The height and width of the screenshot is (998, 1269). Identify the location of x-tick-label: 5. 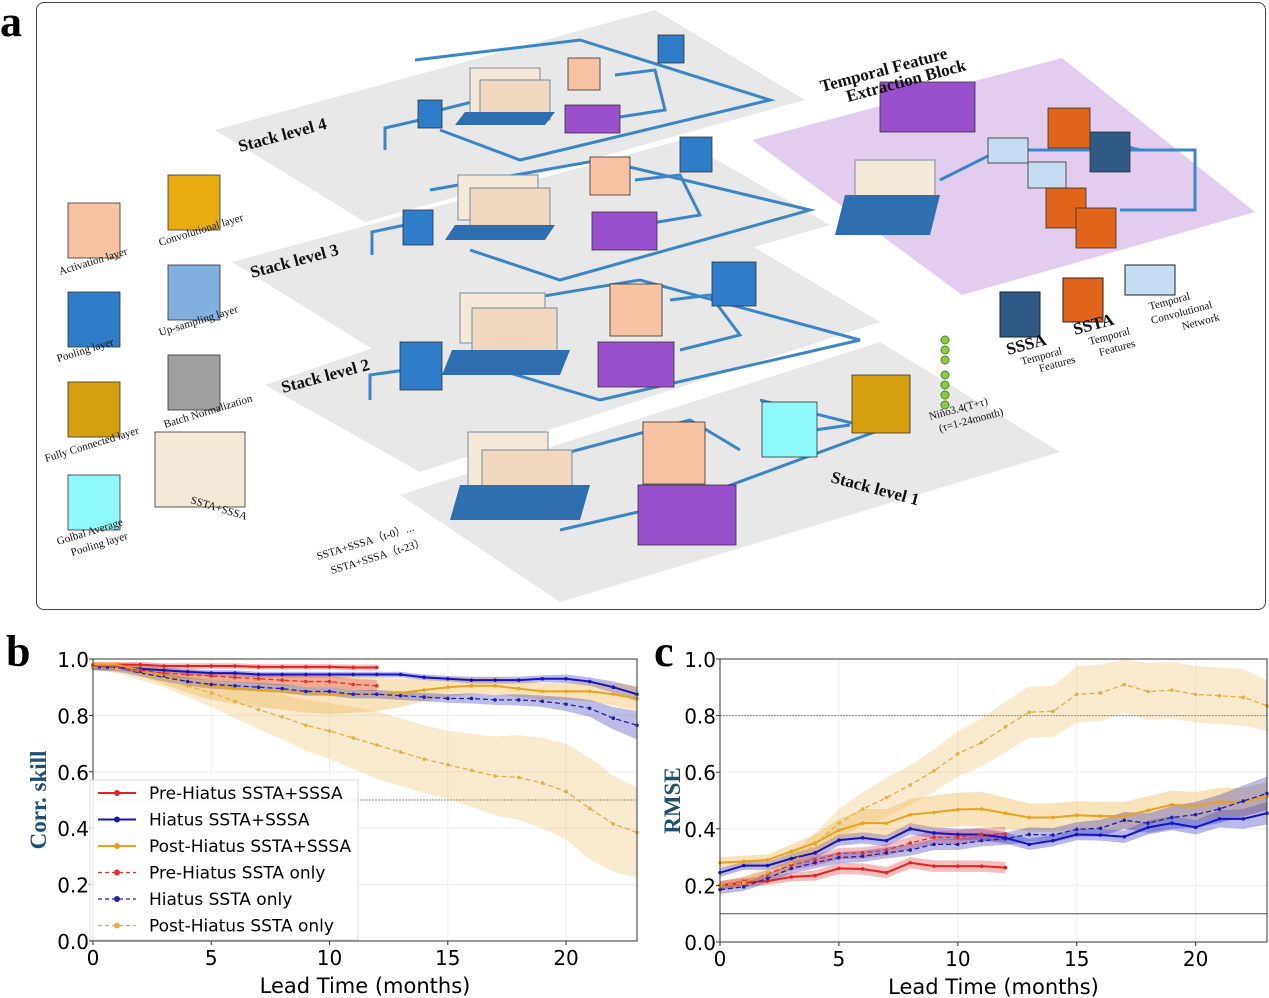
(839, 959).